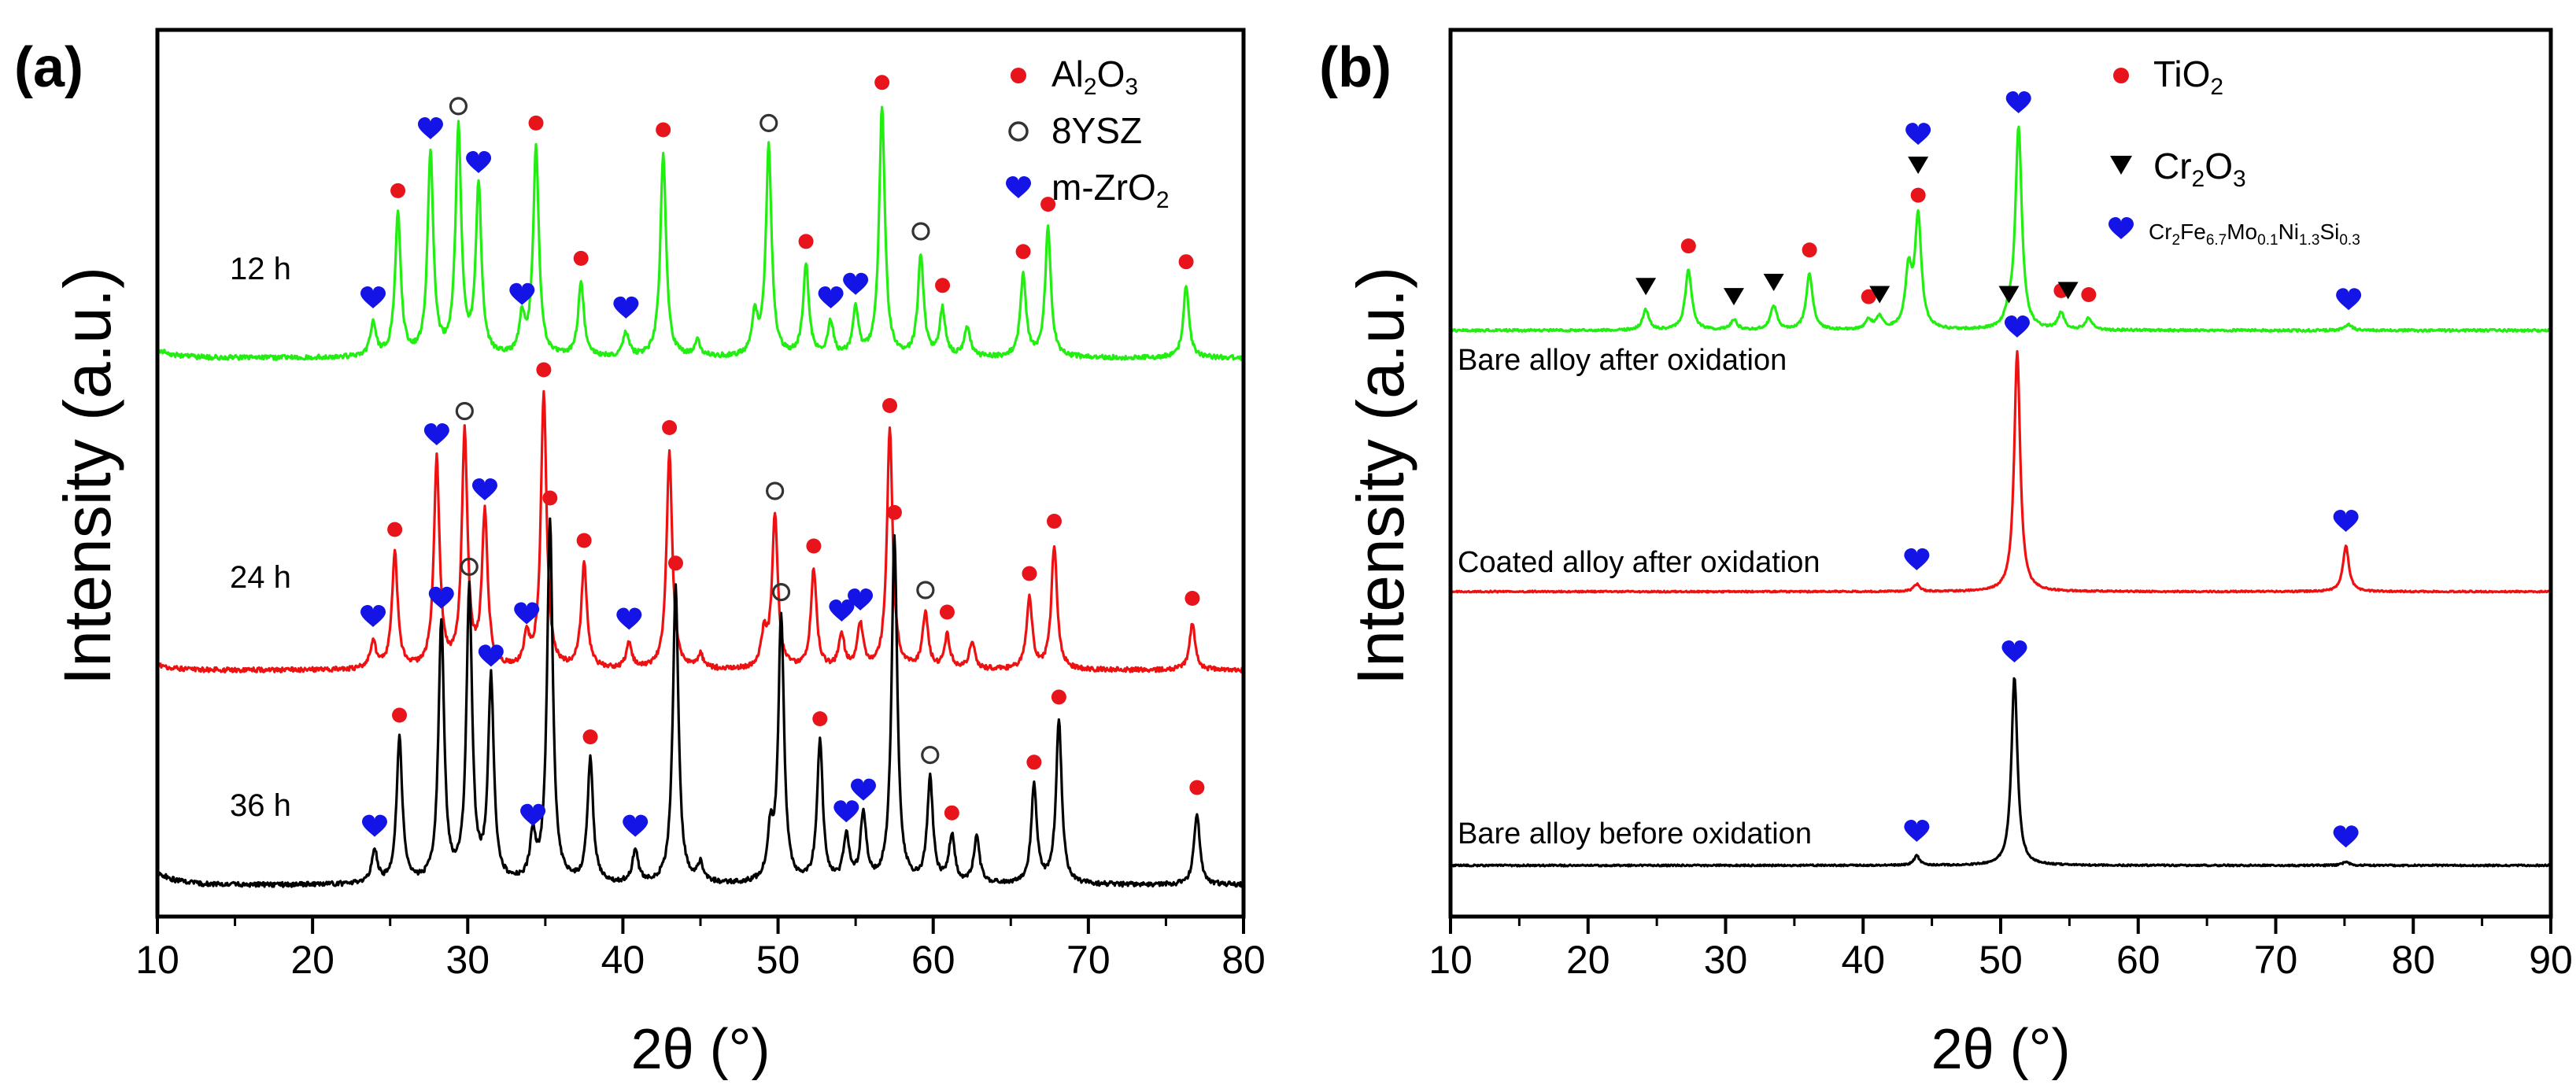  I want to click on marker-8ysz-50.2, so click(781, 592).